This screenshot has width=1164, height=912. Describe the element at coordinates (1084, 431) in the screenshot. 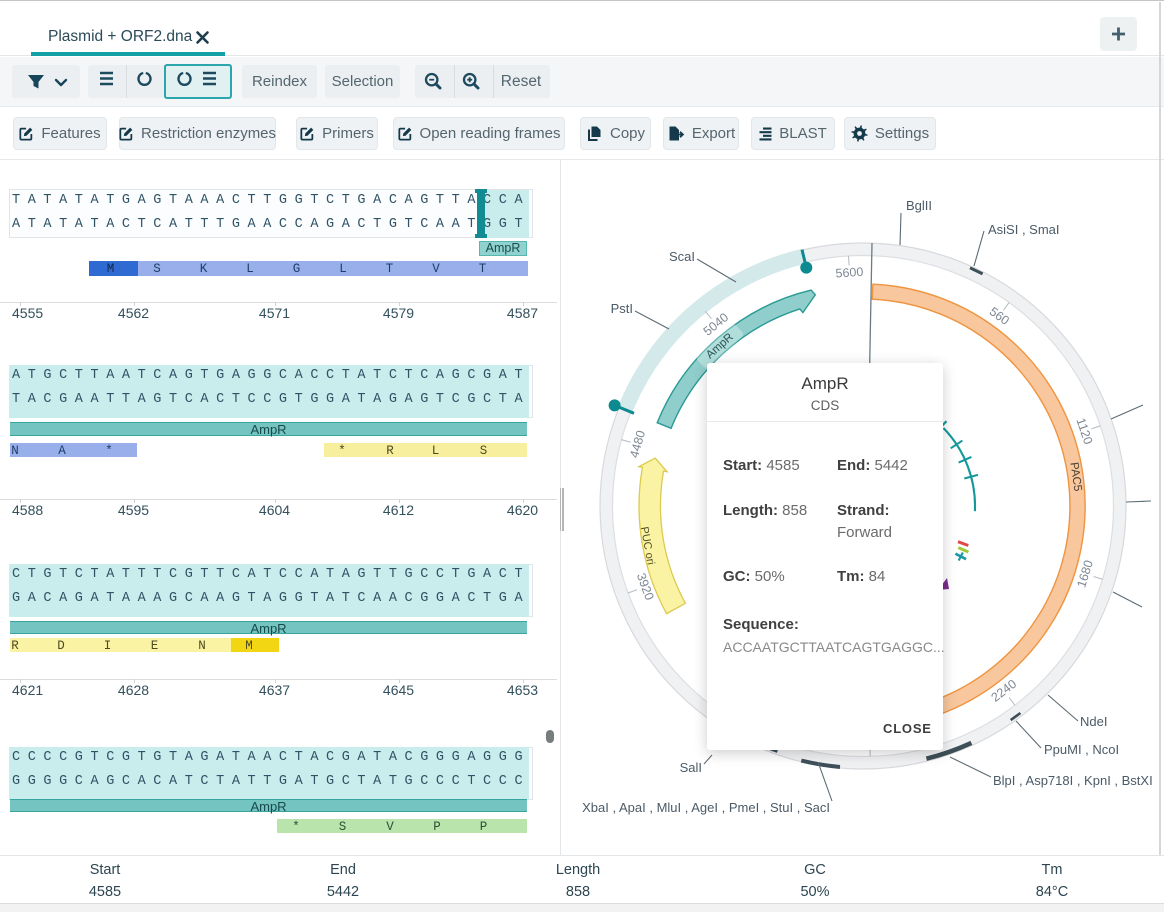

I see `svg-text: 1120` at that location.